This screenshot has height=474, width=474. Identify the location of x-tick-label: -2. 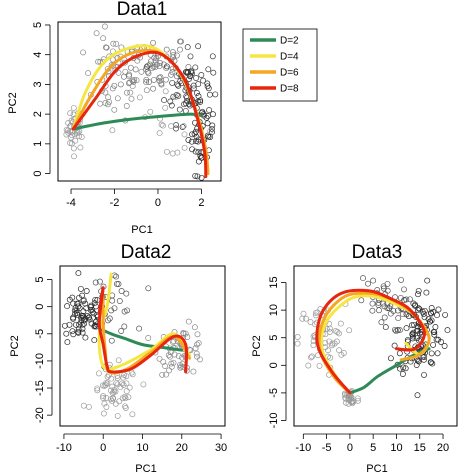
(115, 203).